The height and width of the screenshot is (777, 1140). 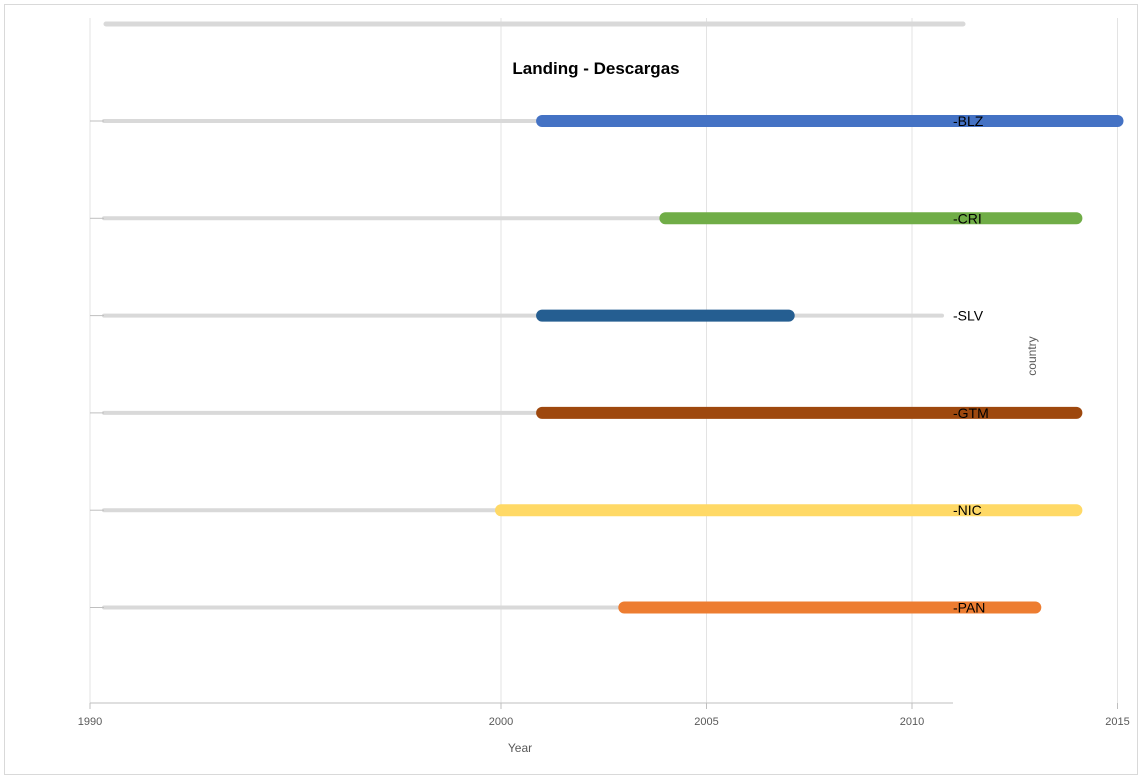 I want to click on chart-title: Landing - Descargas, so click(x=595, y=68).